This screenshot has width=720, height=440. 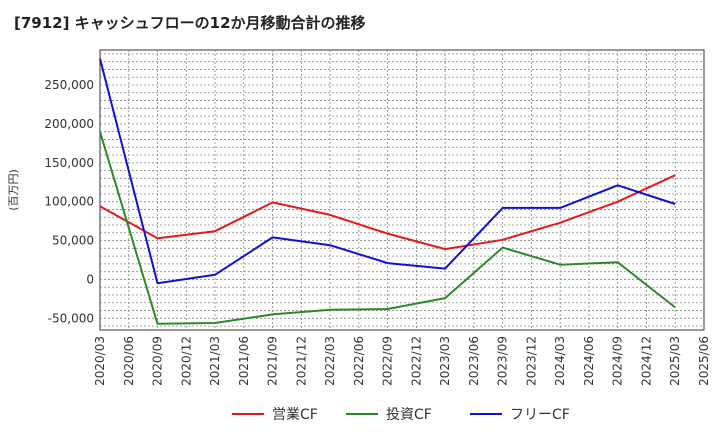 What do you see at coordinates (474, 361) in the screenshot?
I see `x-tick-label: 2023/06` at bounding box center [474, 361].